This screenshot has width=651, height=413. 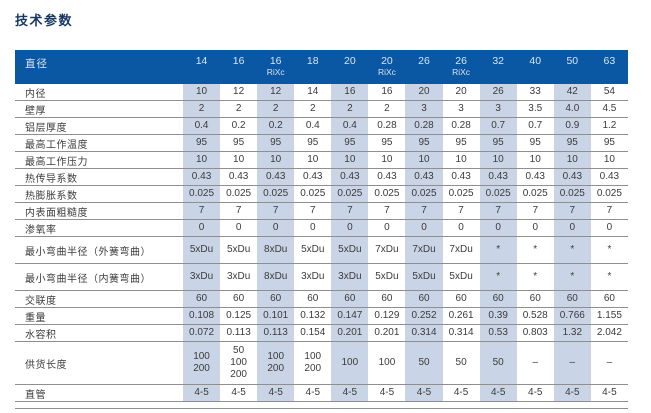 What do you see at coordinates (321, 393) in the screenshot?
I see `table-row: 直管 4-5 4-5 4-5 4-5 4-5 4-5 4-5 4-5 4-5 4-5 4-5 4-5` at bounding box center [321, 393].